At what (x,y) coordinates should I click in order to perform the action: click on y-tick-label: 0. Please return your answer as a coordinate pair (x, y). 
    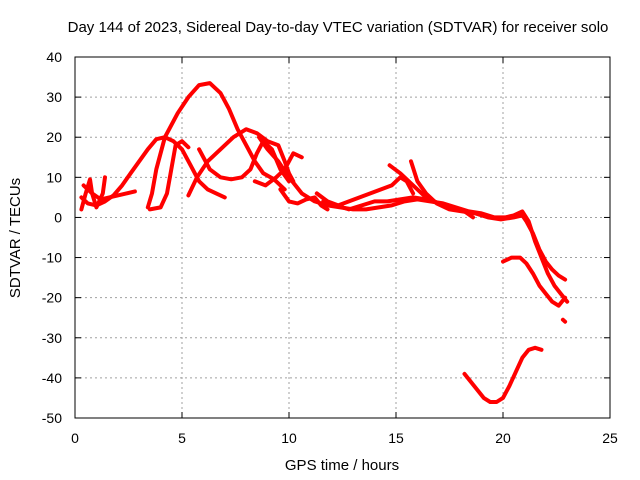
    Looking at the image, I should click on (58, 217).